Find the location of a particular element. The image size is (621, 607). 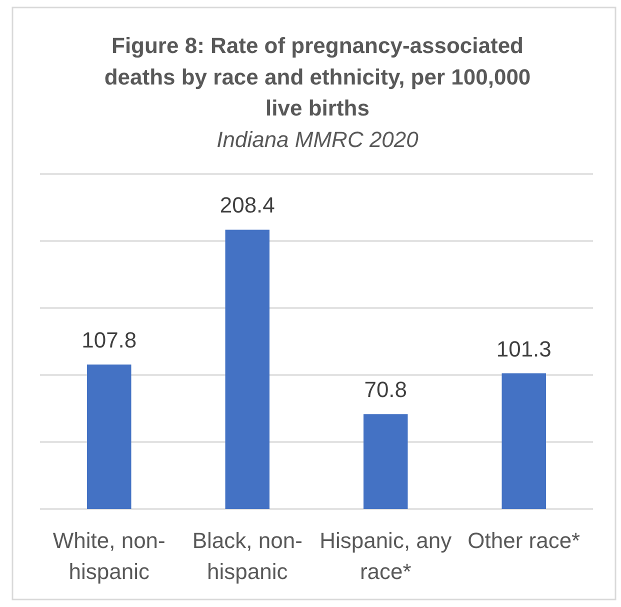

chart-title: Figure 8: Rate of pregnancy-associated deaths by race and ethnicity, per 100,000 live births is located at coordinates (317, 77).